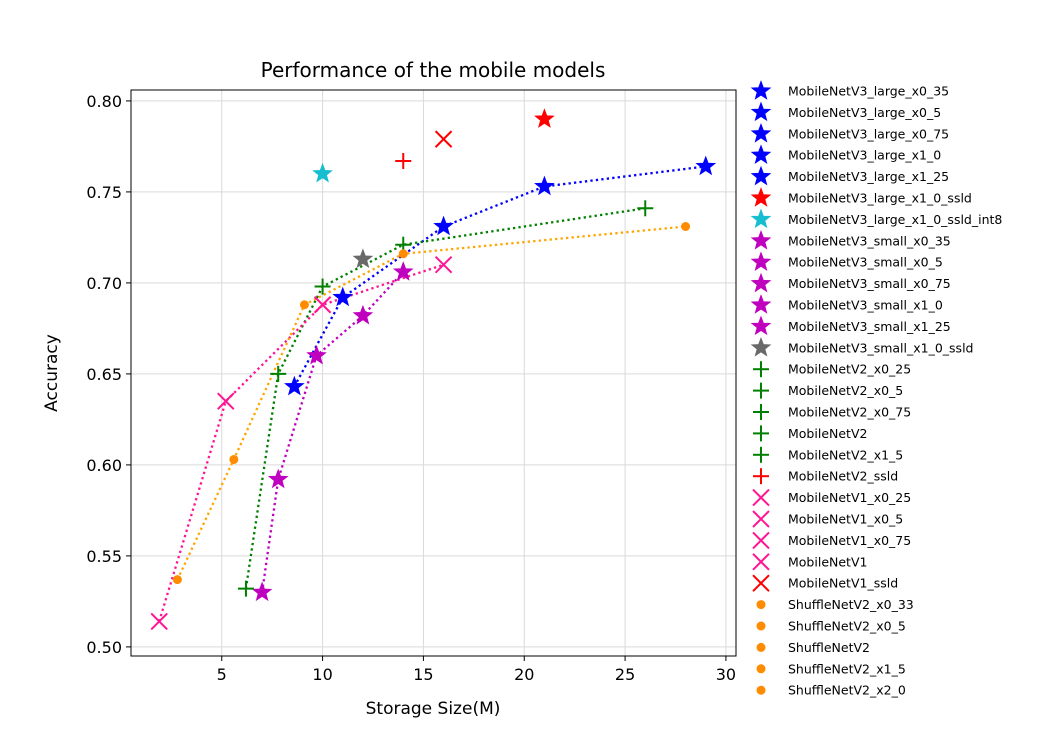 This screenshot has width=1050, height=750. Describe the element at coordinates (868, 91) in the screenshot. I see `legend-label: MobileNetV3_large_x0_35` at that location.